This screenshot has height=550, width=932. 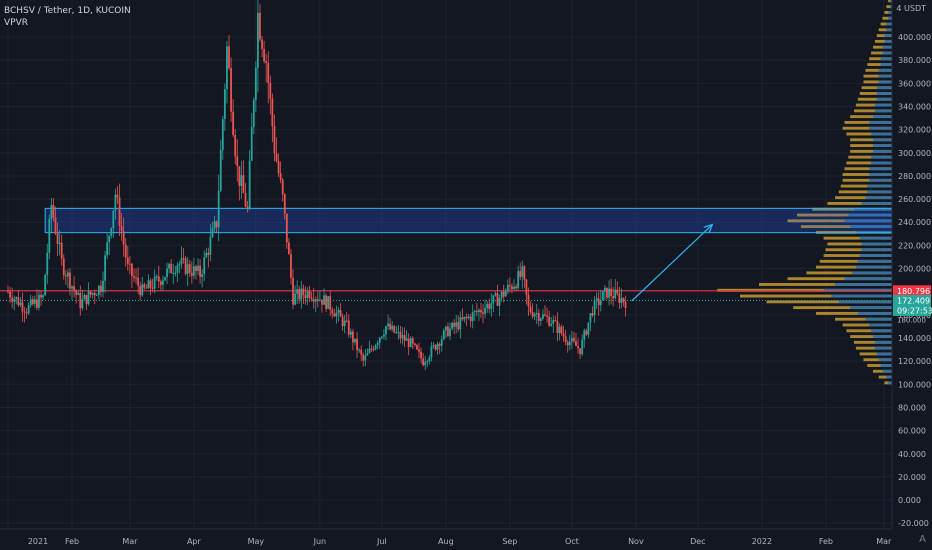 I want to click on price-tick-label: 260.000, so click(x=914, y=199).